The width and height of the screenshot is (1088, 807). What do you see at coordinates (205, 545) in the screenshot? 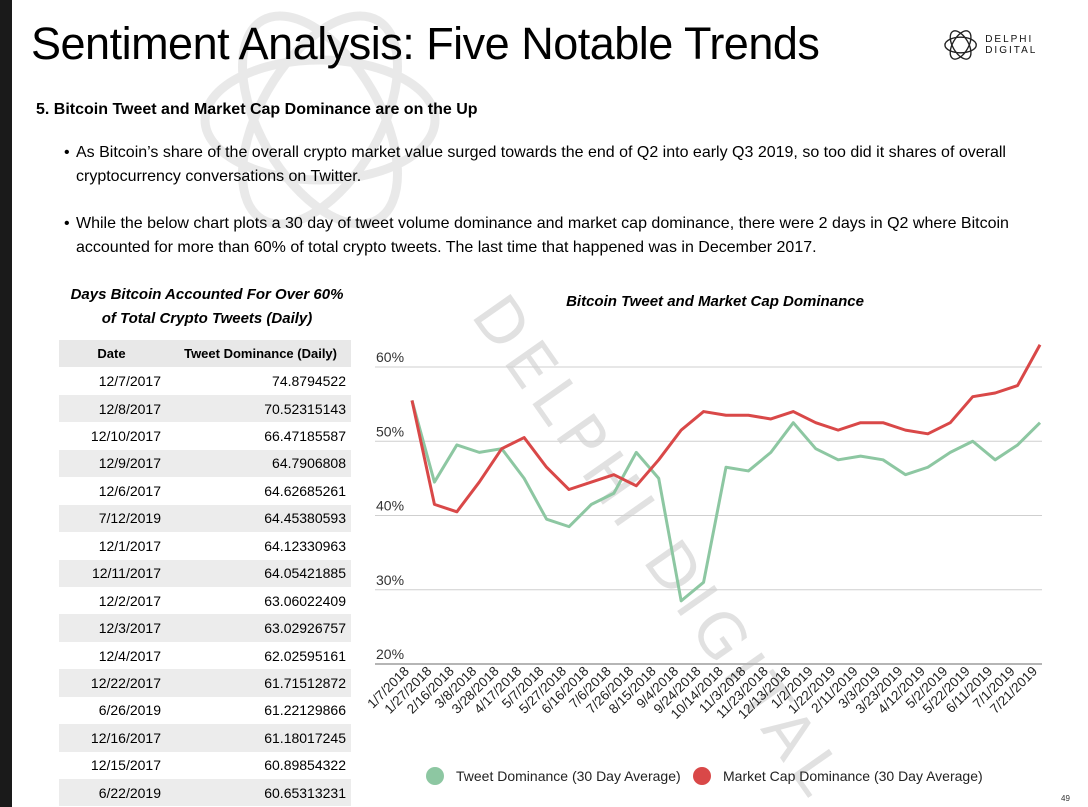
I see `table-row: 12/1/2017 64.12330963` at bounding box center [205, 545].